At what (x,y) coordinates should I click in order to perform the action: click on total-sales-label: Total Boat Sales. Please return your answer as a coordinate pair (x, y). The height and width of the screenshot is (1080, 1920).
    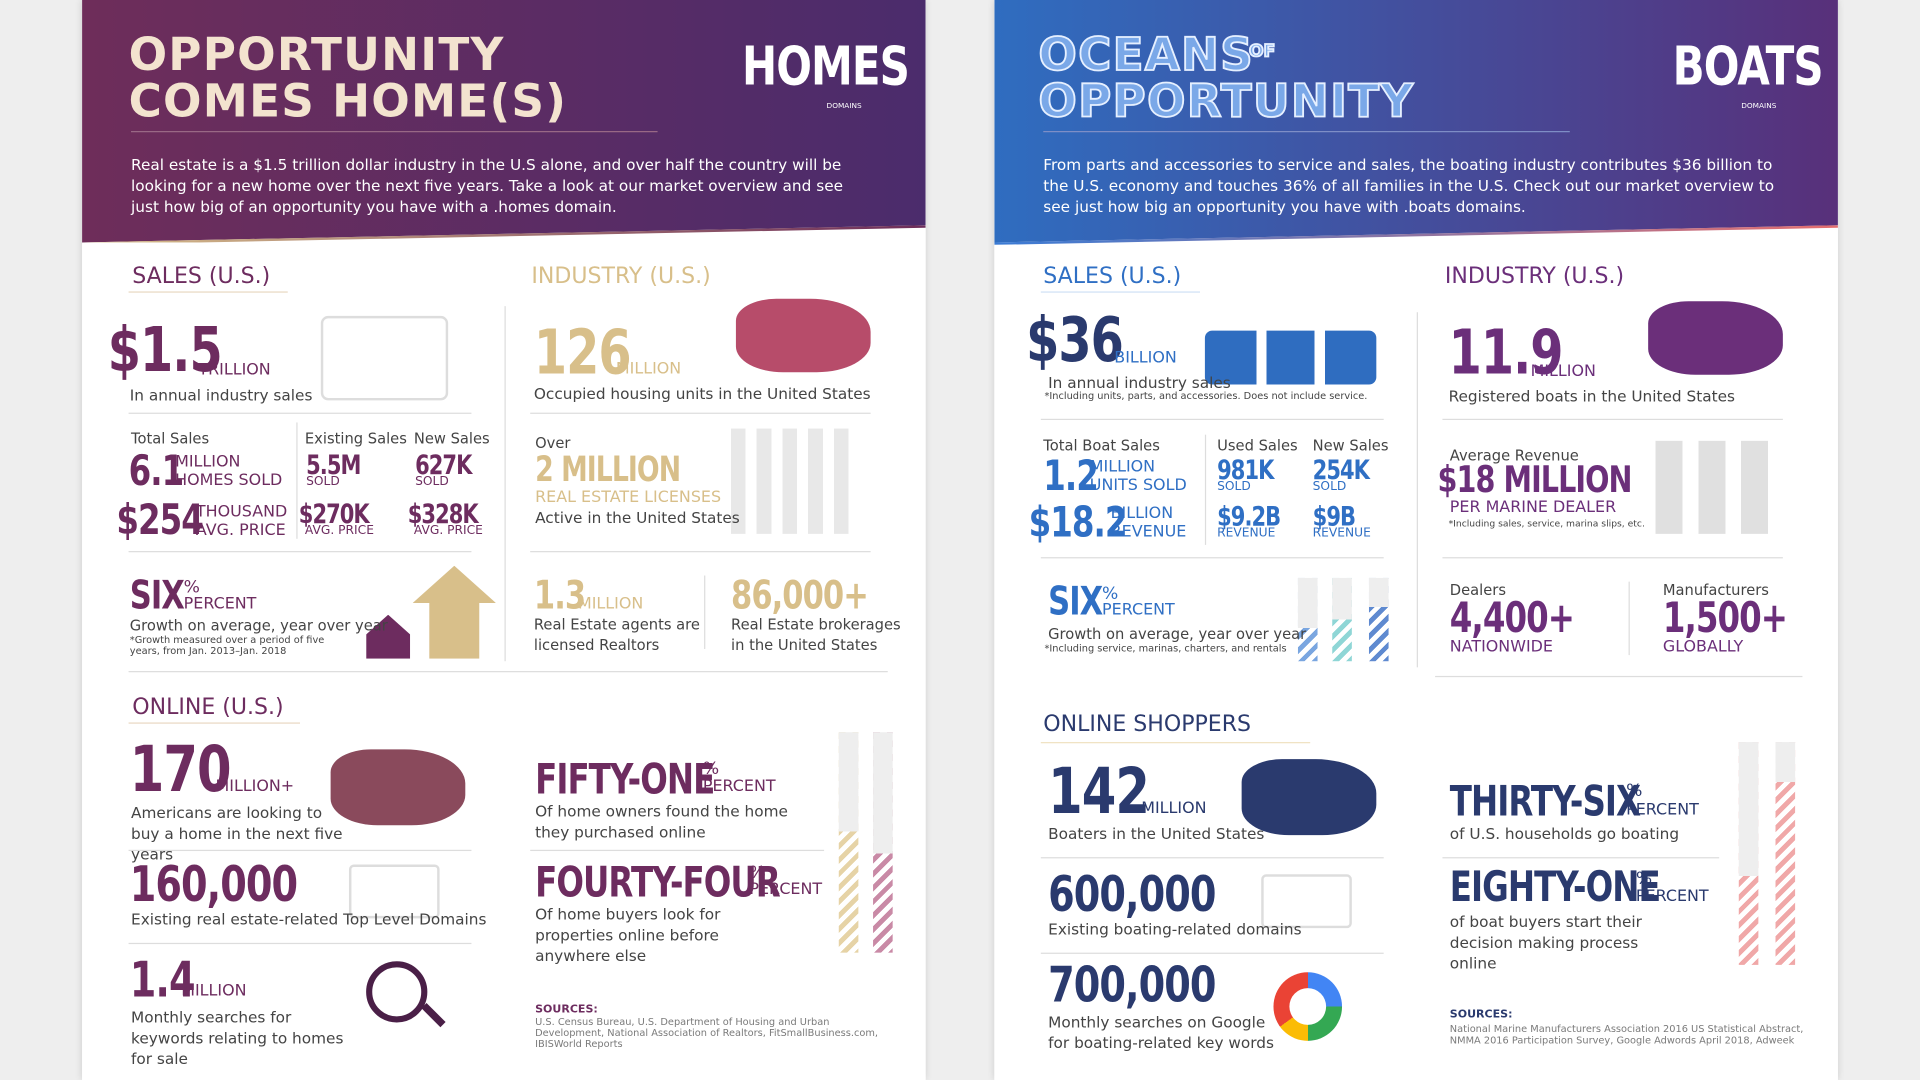
    Looking at the image, I should click on (1101, 446).